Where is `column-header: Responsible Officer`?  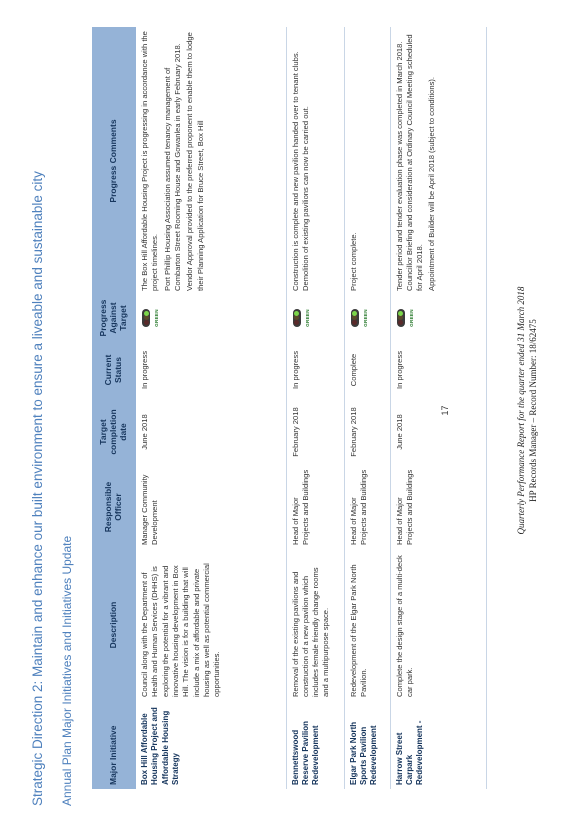 column-header: Responsible Officer is located at coordinates (114, 507).